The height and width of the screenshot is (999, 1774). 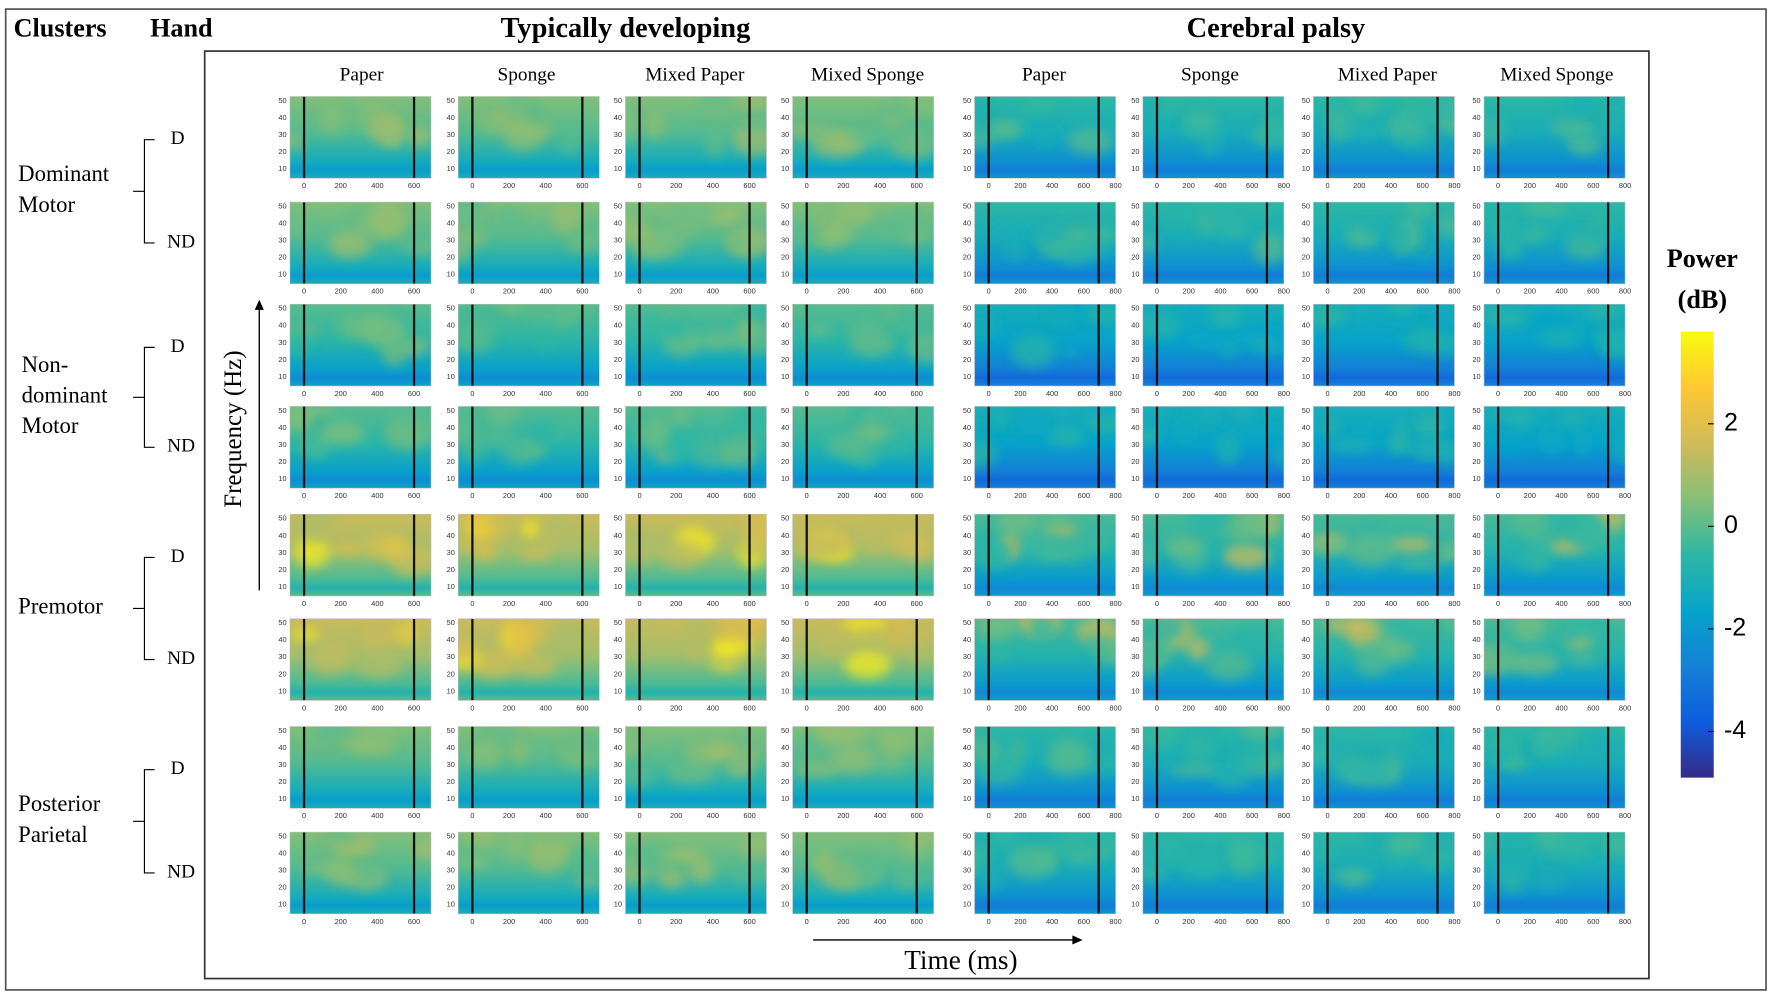 I want to click on group-header: Typically developing, so click(x=626, y=28).